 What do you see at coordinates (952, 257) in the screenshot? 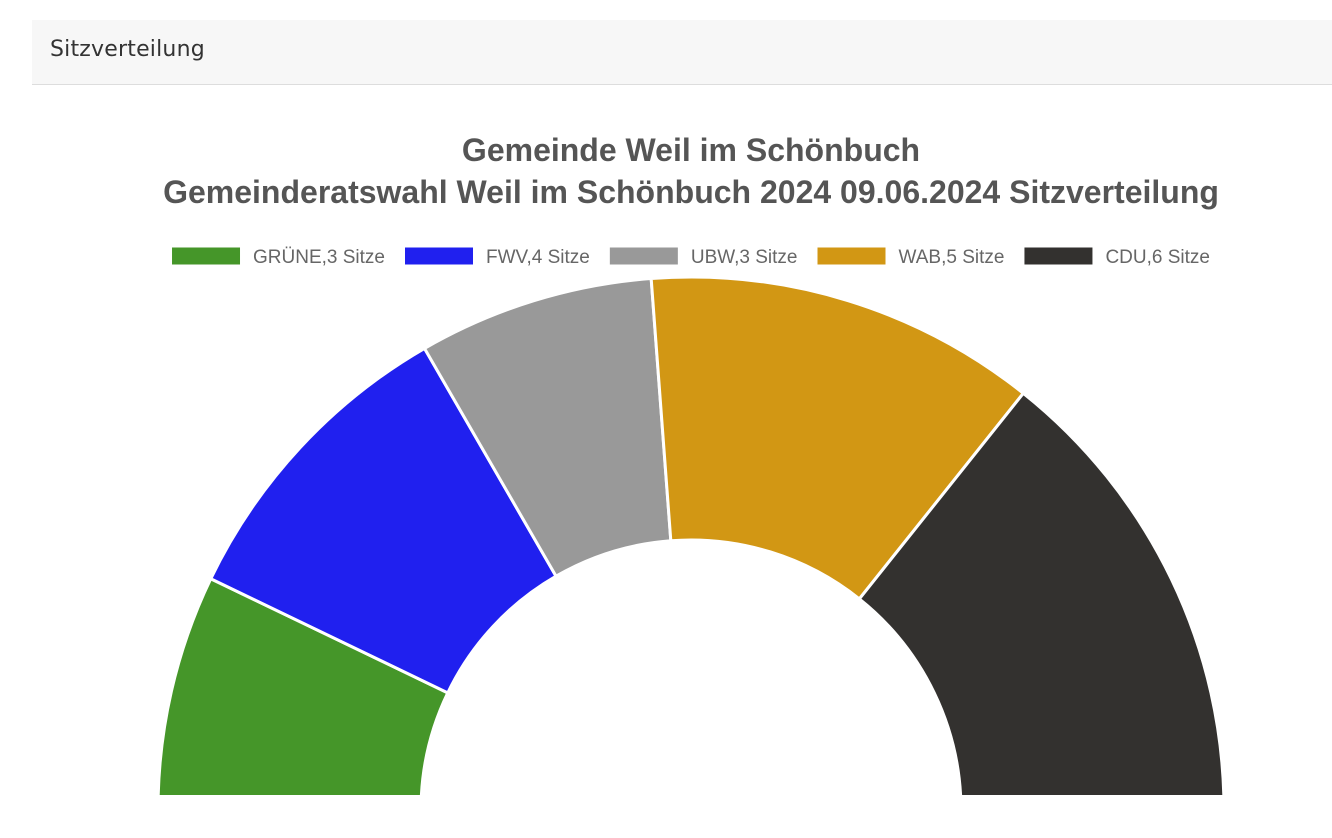
I see `legend-label: WAB,5 Sitze` at bounding box center [952, 257].